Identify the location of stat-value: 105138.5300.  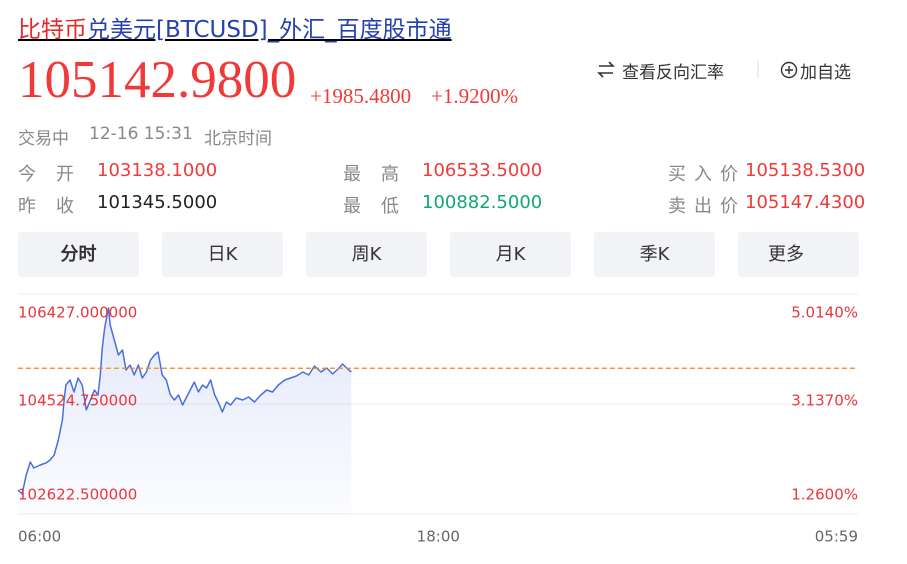
(805, 170).